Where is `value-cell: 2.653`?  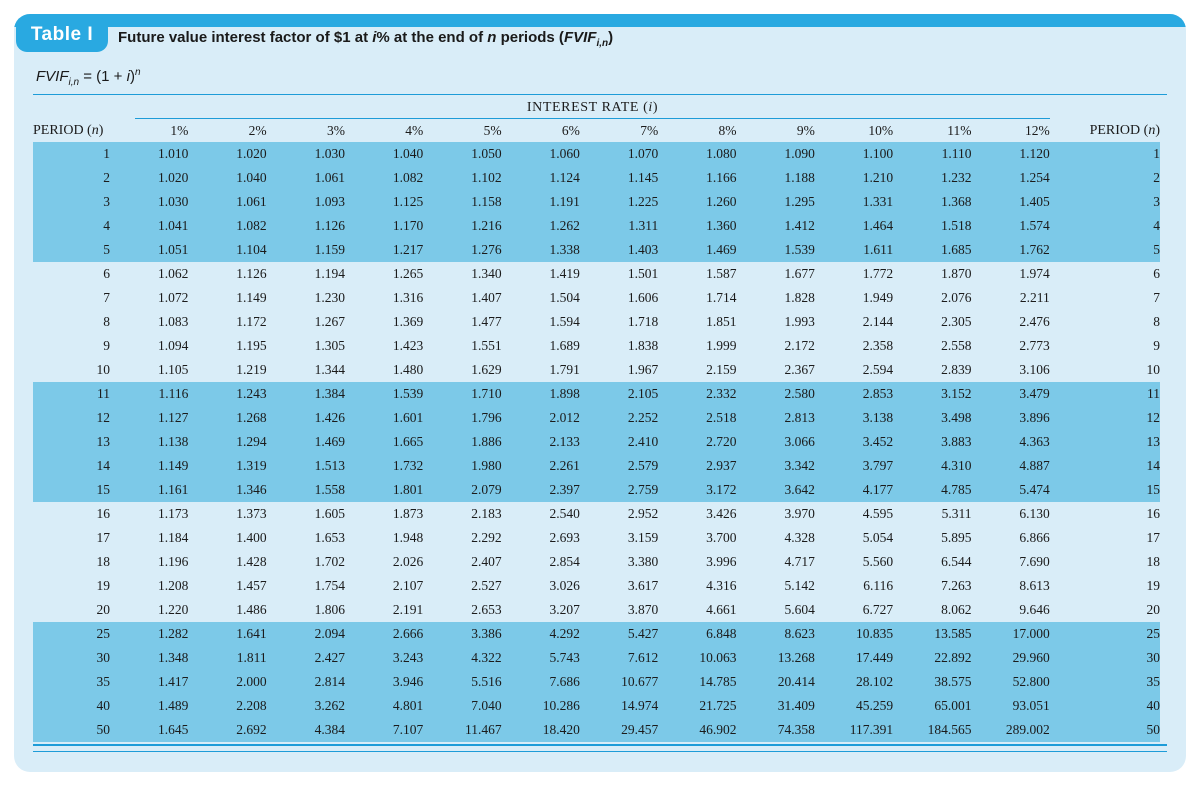
value-cell: 2.653 is located at coordinates (486, 609).